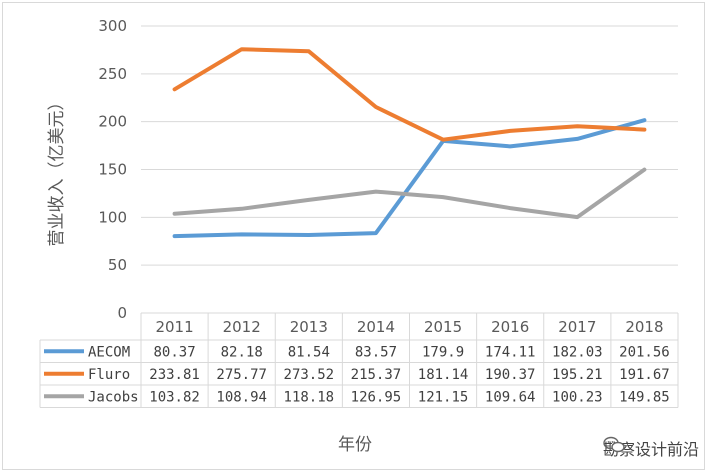  What do you see at coordinates (644, 327) in the screenshot?
I see `x-tick-label: 2018` at bounding box center [644, 327].